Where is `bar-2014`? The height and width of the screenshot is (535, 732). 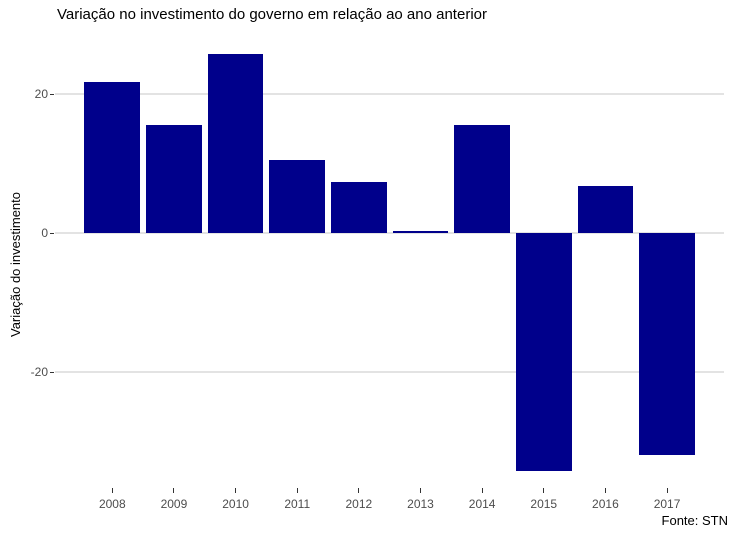
bar-2014 is located at coordinates (482, 179).